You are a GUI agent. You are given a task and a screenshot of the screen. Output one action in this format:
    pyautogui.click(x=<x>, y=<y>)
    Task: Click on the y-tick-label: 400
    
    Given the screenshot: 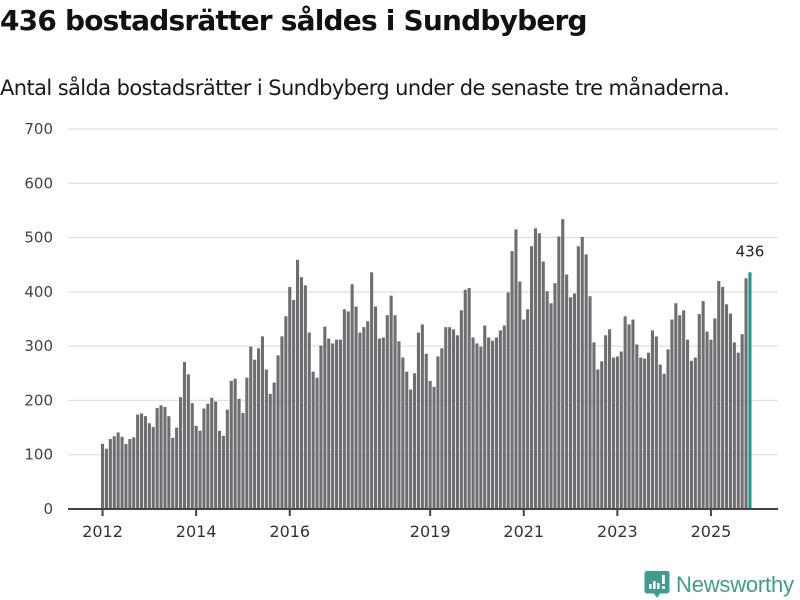 What is the action you would take?
    pyautogui.click(x=38, y=292)
    